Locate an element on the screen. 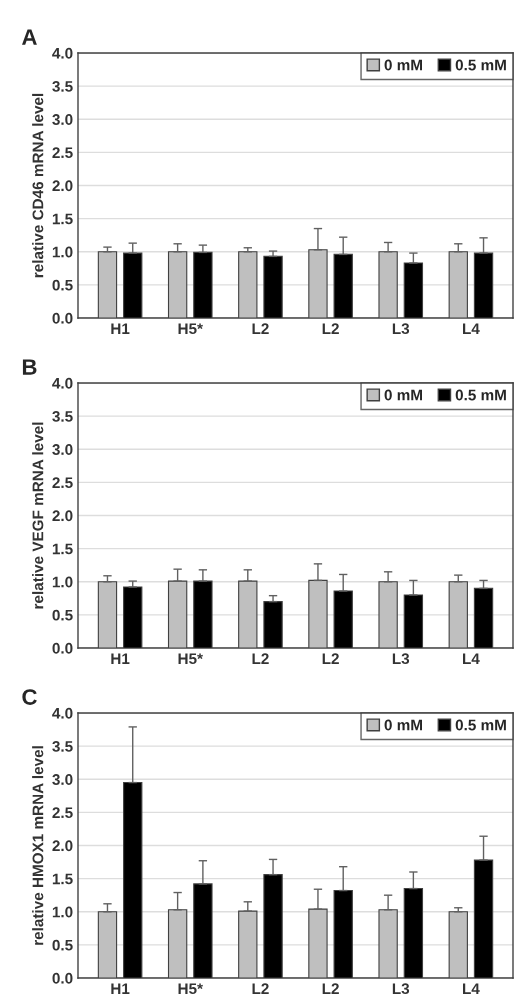 The width and height of the screenshot is (520, 1003). chart-title: A is located at coordinates (29, 37).